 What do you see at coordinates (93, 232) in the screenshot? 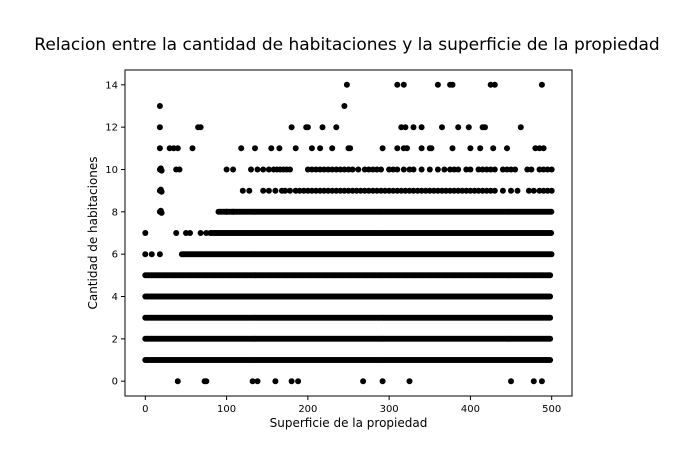
I see `y-axis-label: Cantidad de habitaciones` at bounding box center [93, 232].